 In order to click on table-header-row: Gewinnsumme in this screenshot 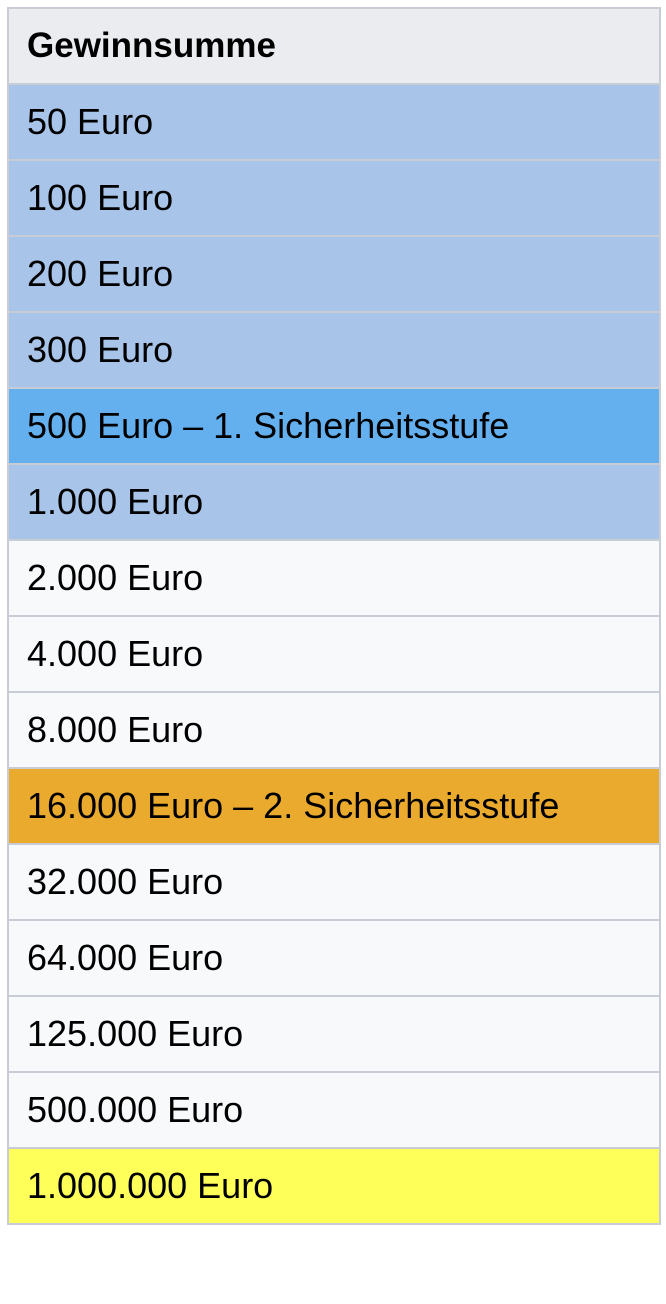, I will do `click(334, 46)`.